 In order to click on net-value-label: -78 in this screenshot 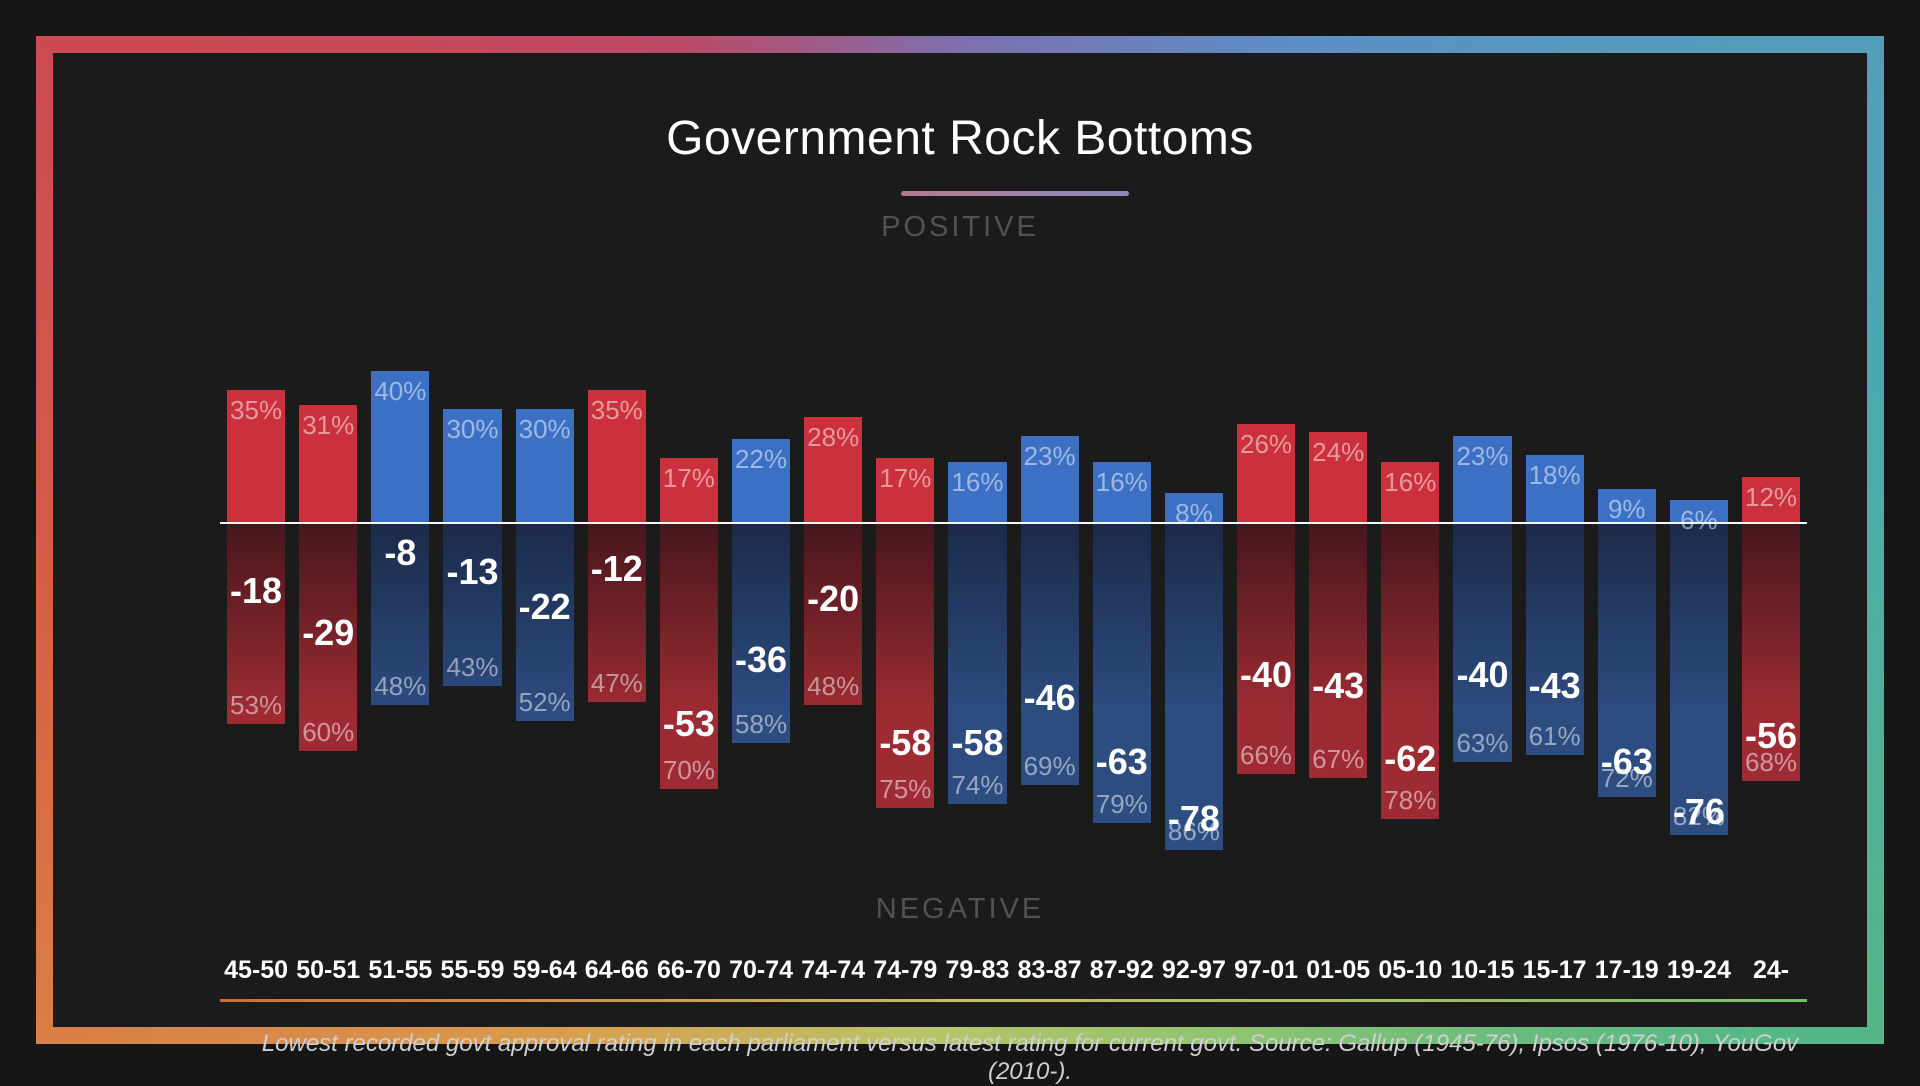, I will do `click(1194, 819)`.